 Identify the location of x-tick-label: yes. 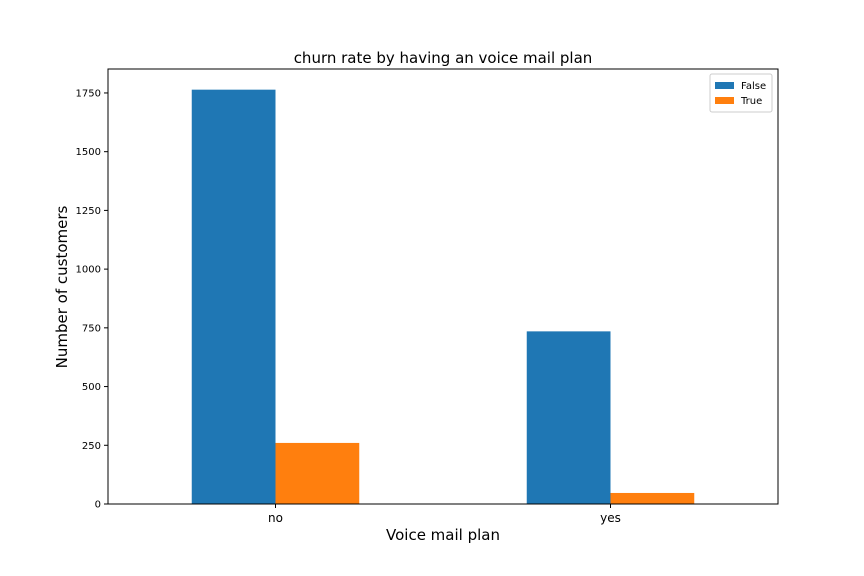
(610, 518).